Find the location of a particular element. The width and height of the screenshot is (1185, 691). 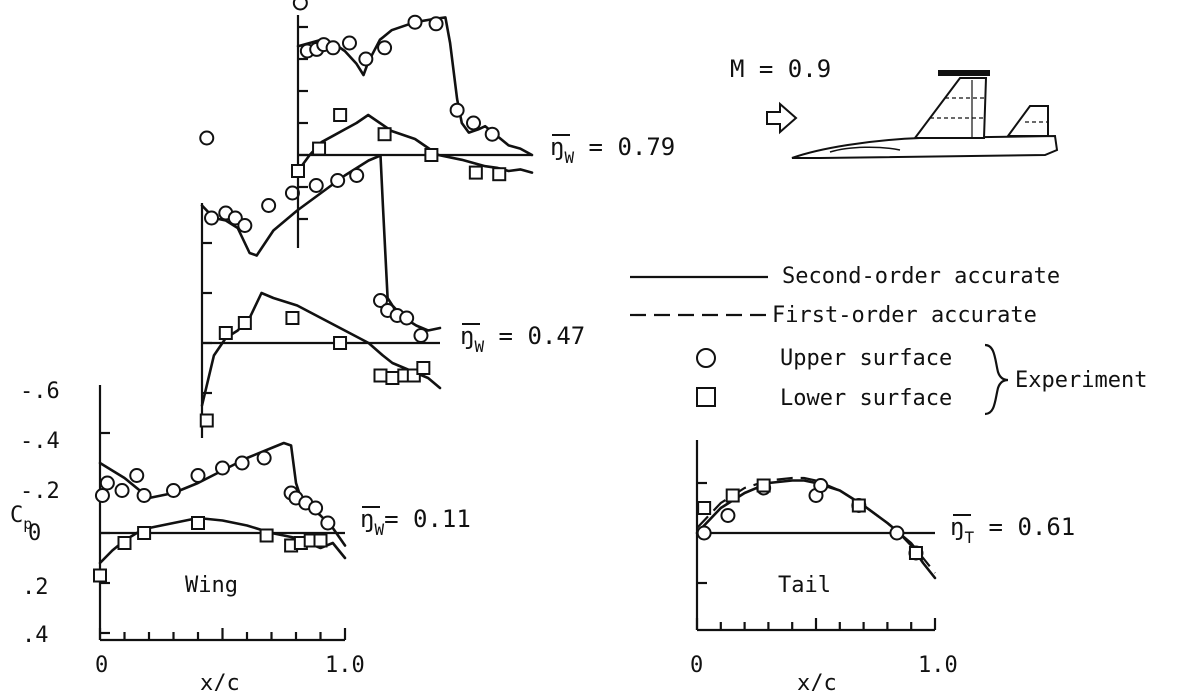

aircraft-sketch-icon is located at coordinates (925, 114).